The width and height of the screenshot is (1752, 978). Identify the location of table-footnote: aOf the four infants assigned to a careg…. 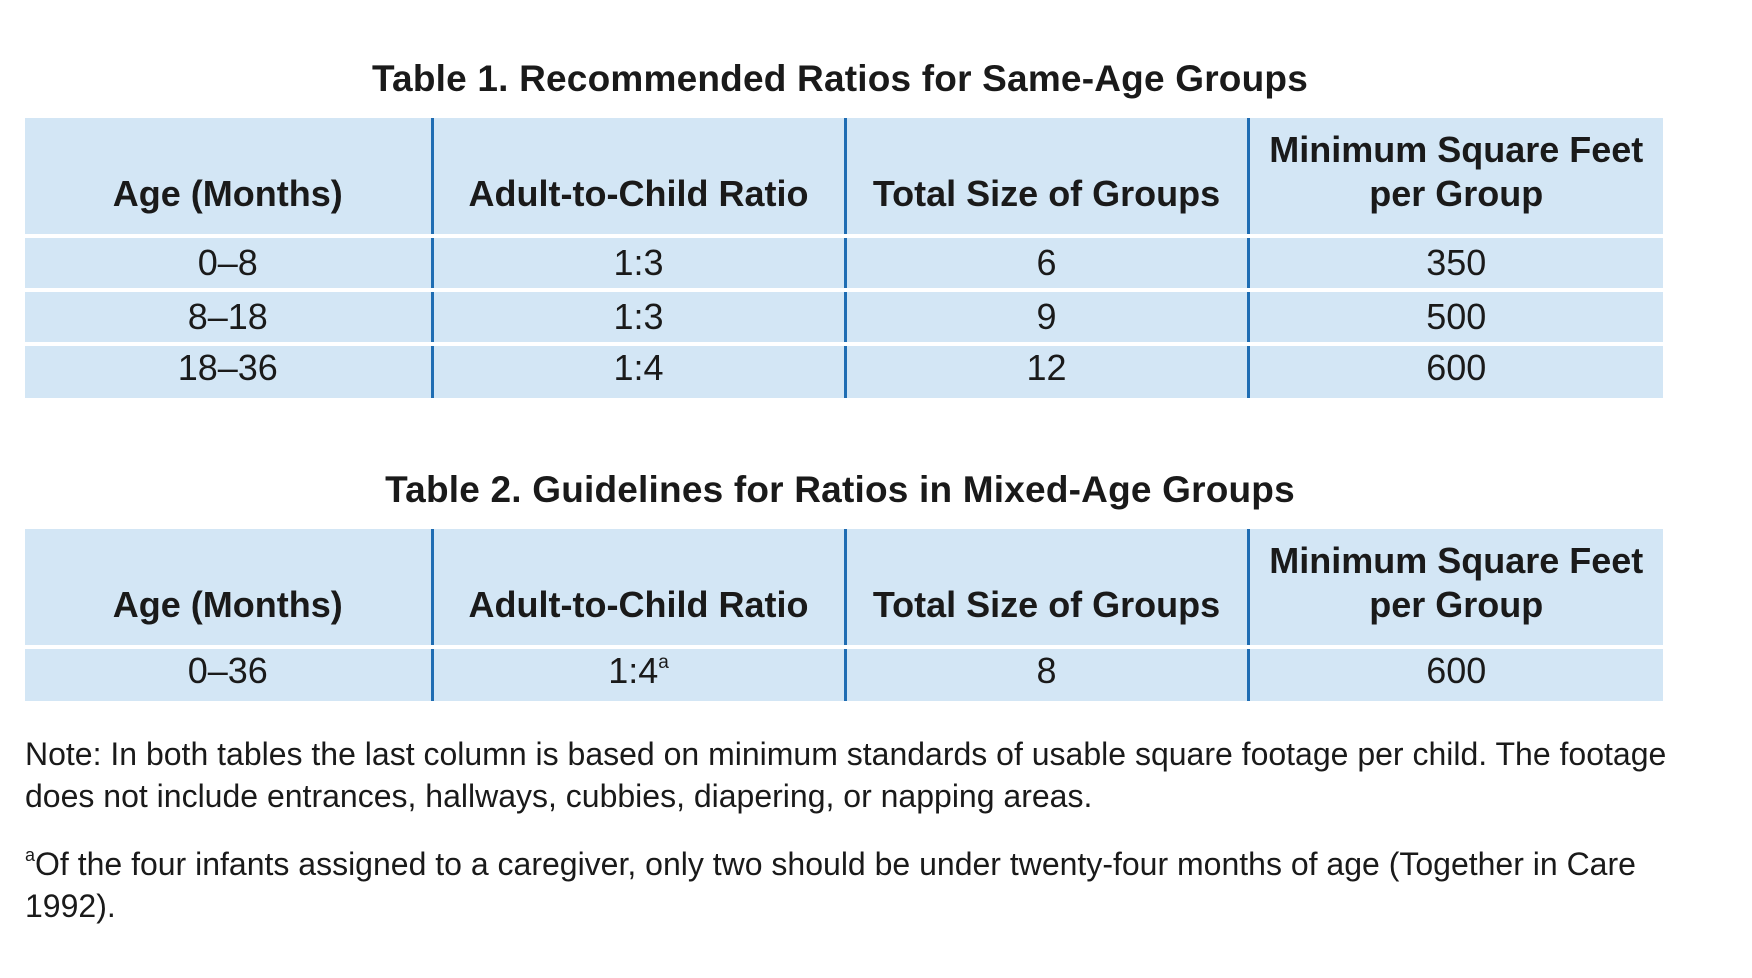
(865, 885).